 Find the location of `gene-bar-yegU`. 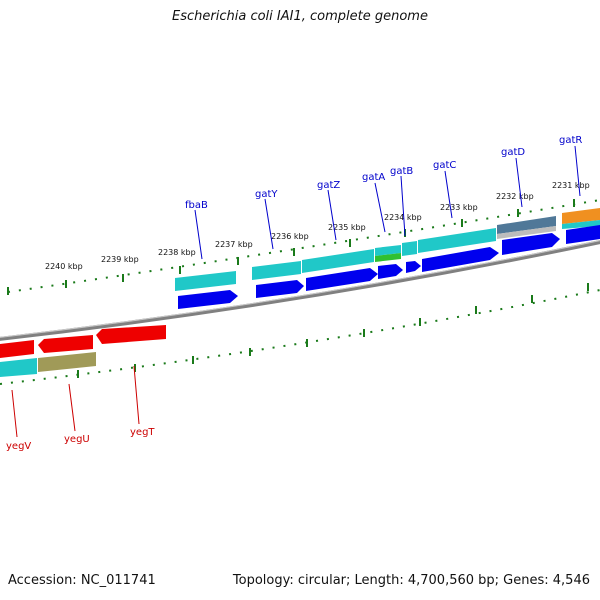

gene-bar-yegU is located at coordinates (67, 362).